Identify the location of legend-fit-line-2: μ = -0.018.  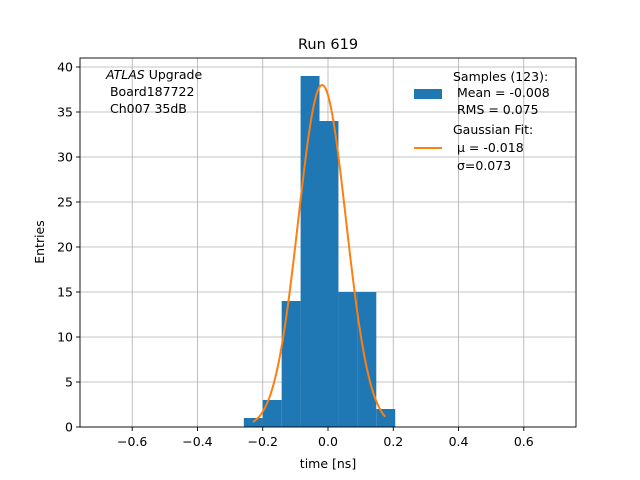
(488, 147).